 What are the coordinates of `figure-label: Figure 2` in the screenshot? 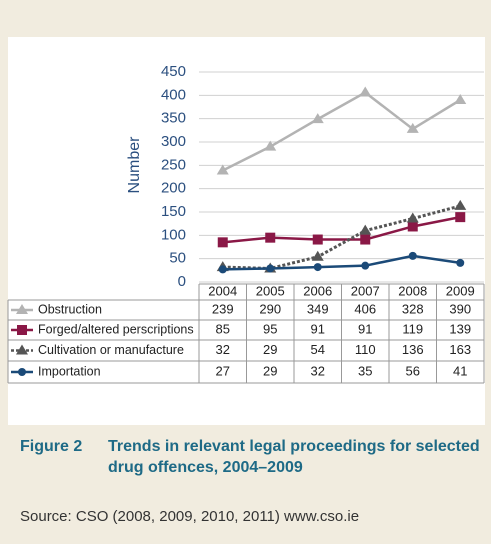 It's located at (51, 446).